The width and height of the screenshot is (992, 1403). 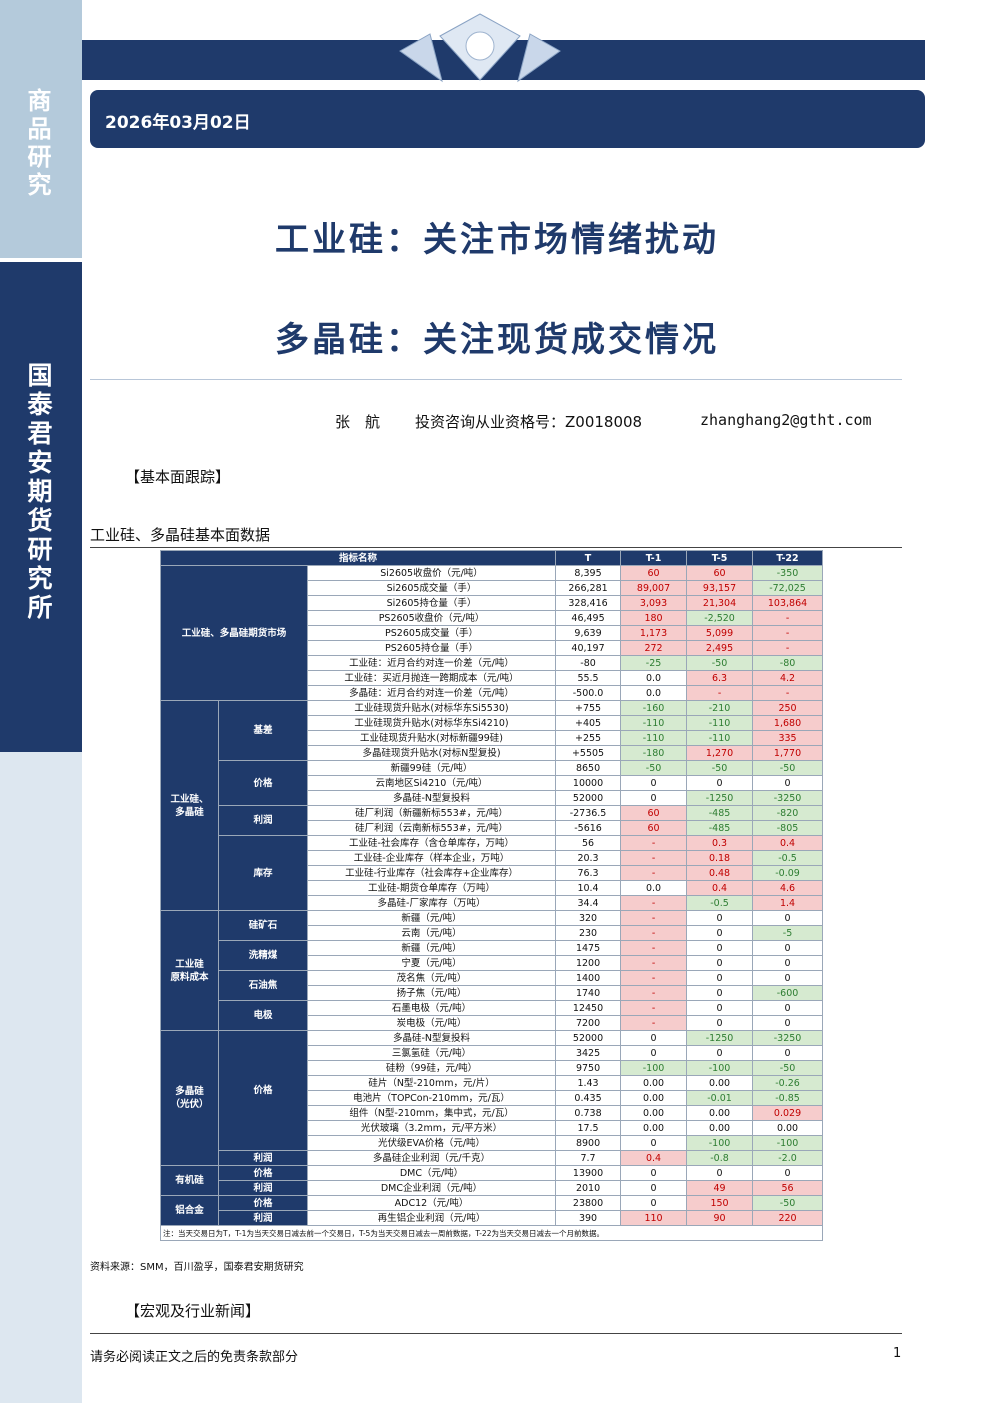 I want to click on change: -805, so click(x=788, y=828).